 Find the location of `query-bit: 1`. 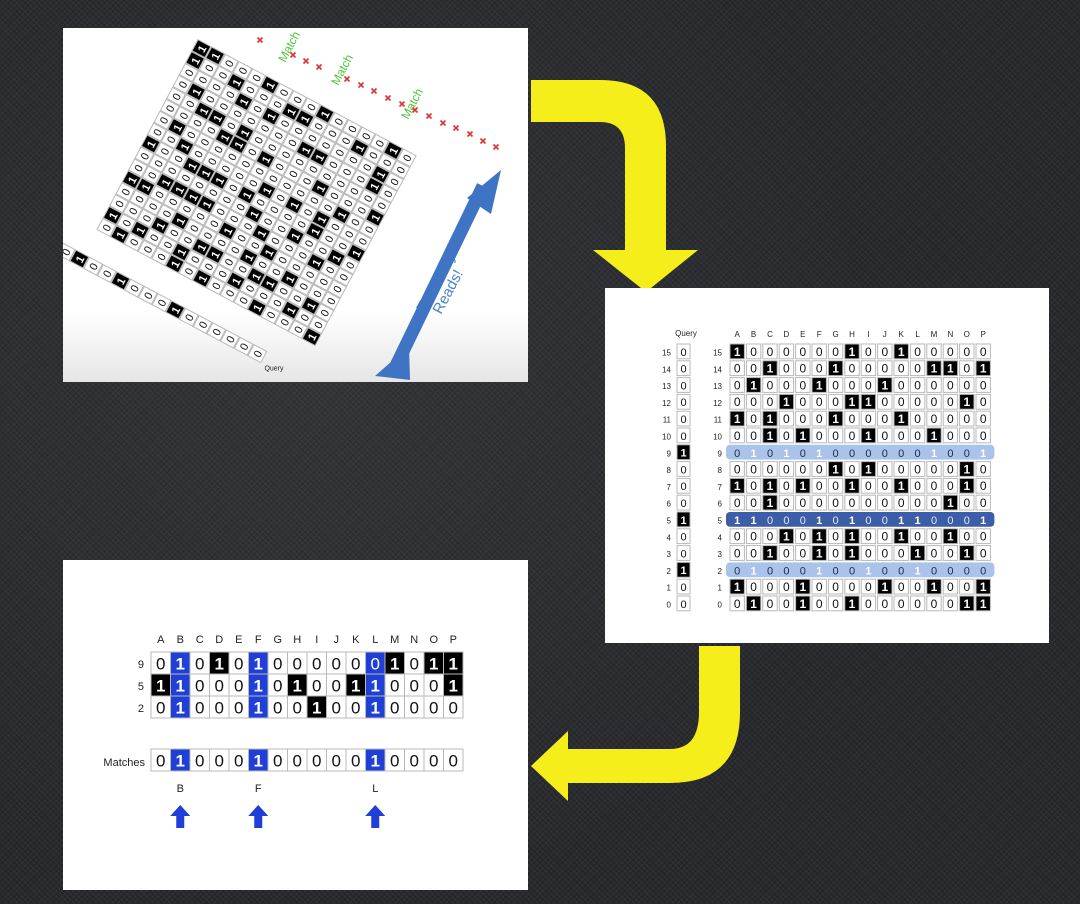

query-bit: 1 is located at coordinates (683, 569).